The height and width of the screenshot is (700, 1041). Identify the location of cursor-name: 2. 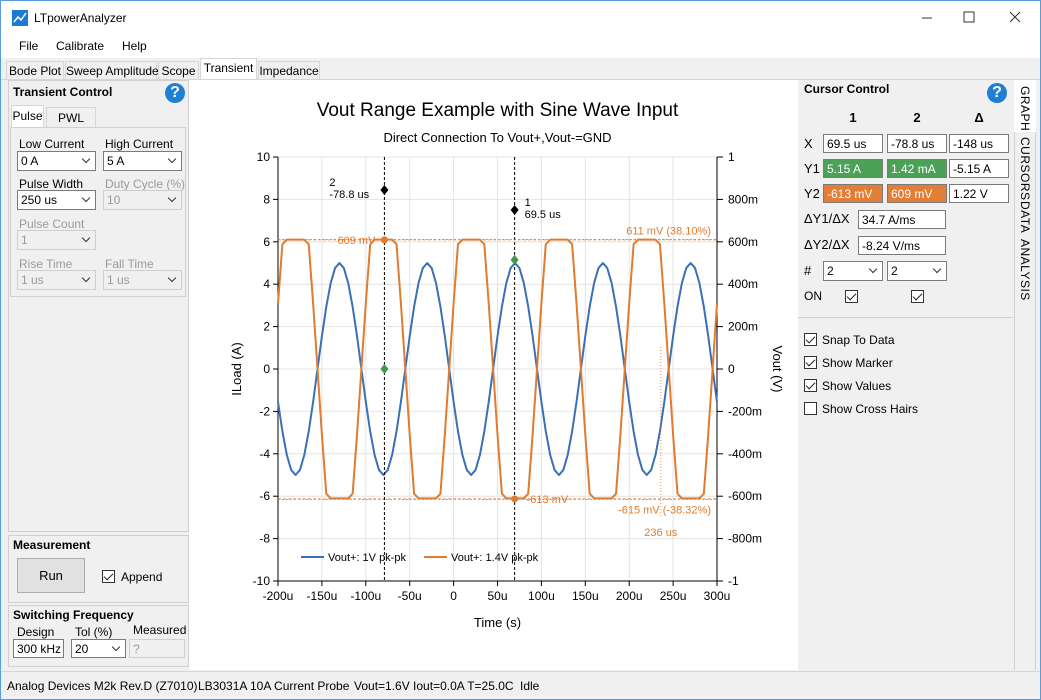
(332, 183).